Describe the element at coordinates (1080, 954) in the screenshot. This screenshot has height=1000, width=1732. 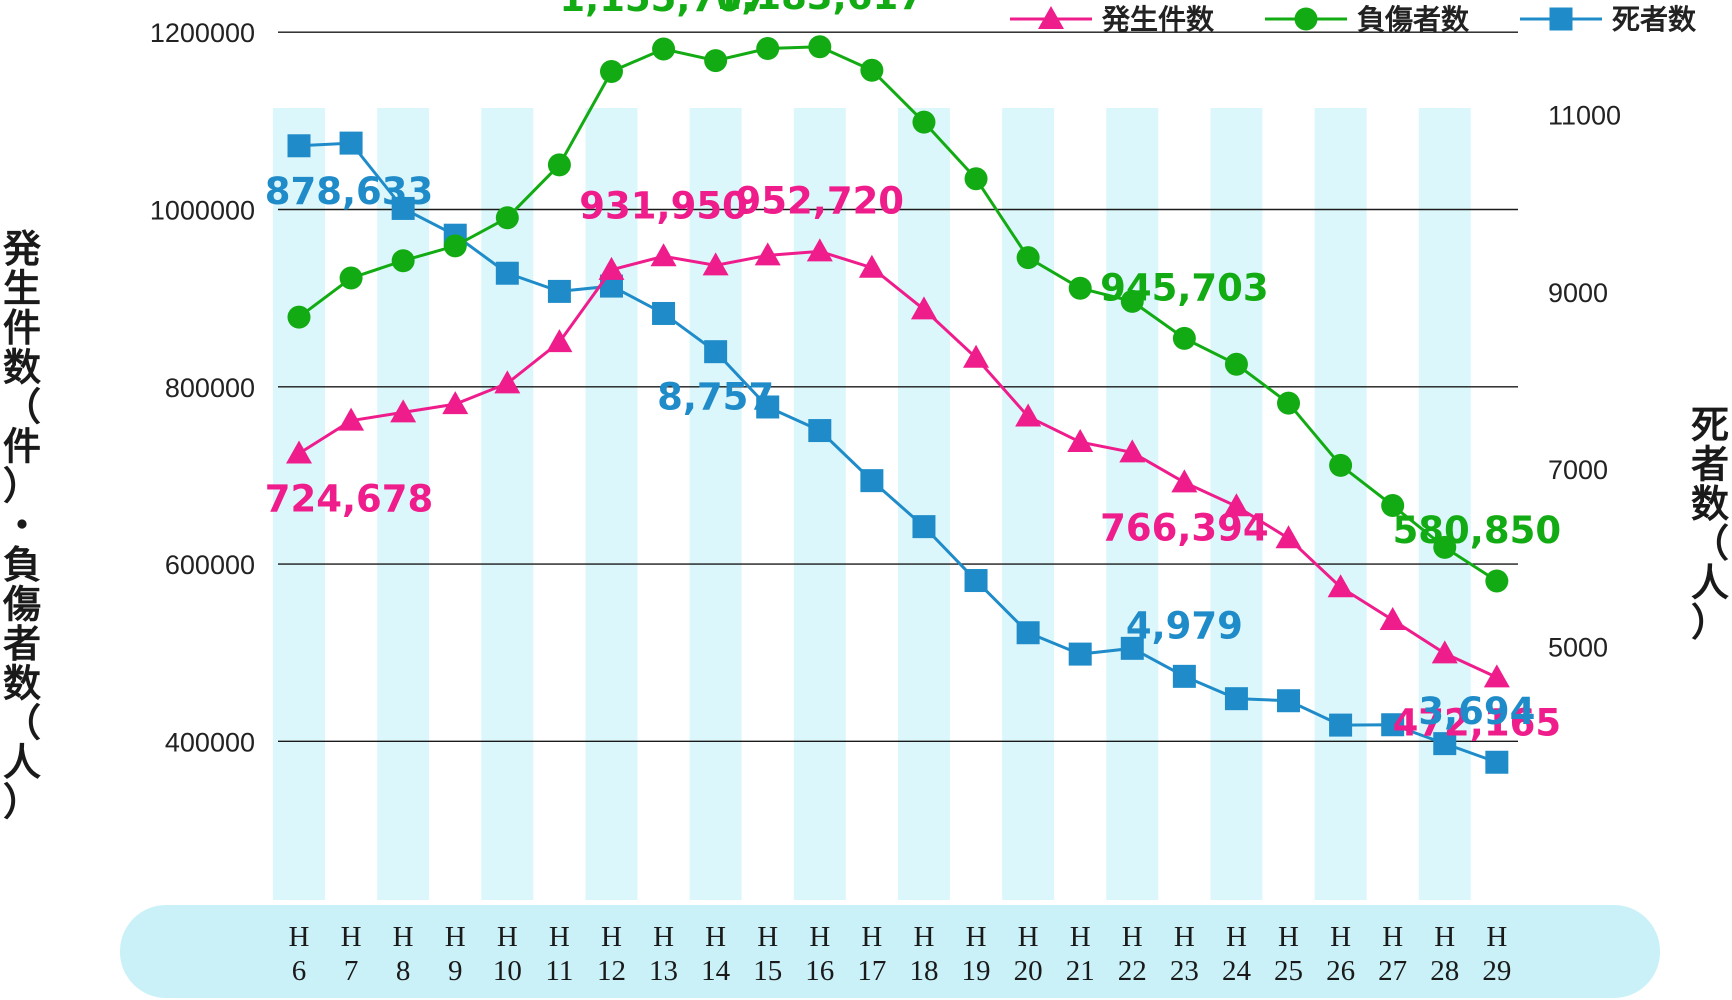
I see `category-label: H 21` at that location.